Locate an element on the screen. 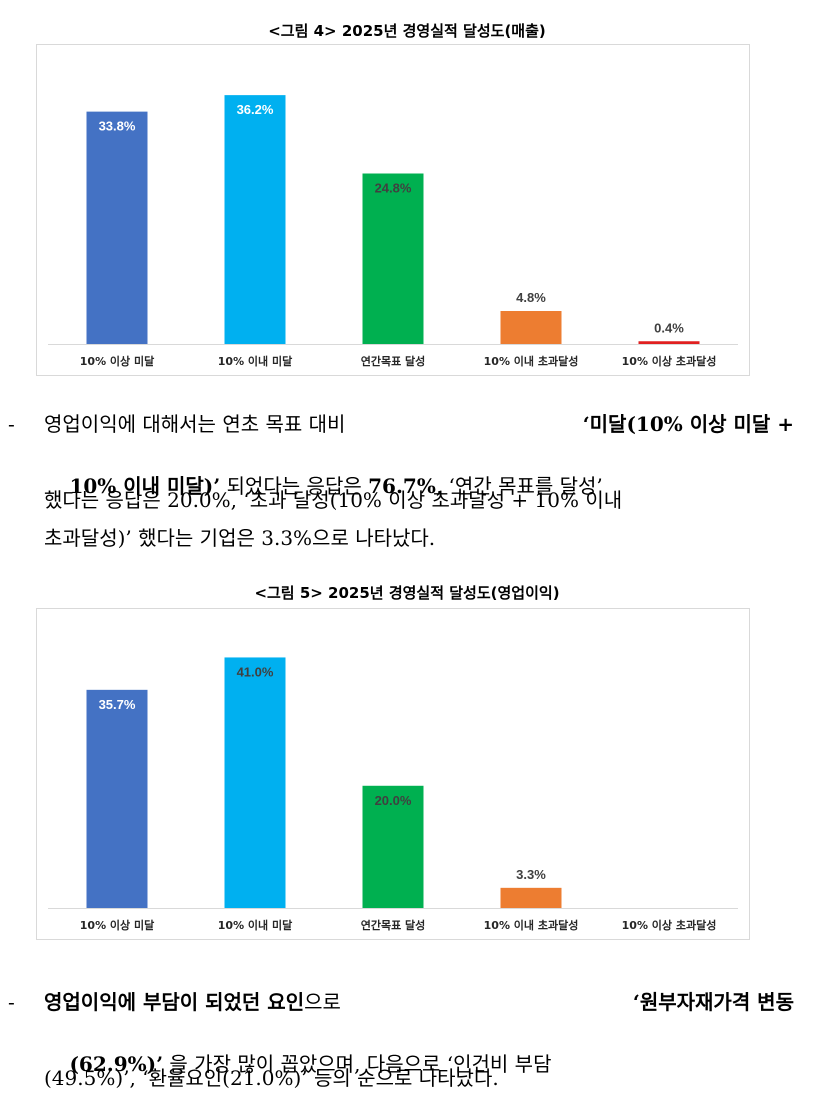 This screenshot has height=1107, width=814. p2-line1-c: ‘원부자재가격 변동 is located at coordinates (713, 1002).